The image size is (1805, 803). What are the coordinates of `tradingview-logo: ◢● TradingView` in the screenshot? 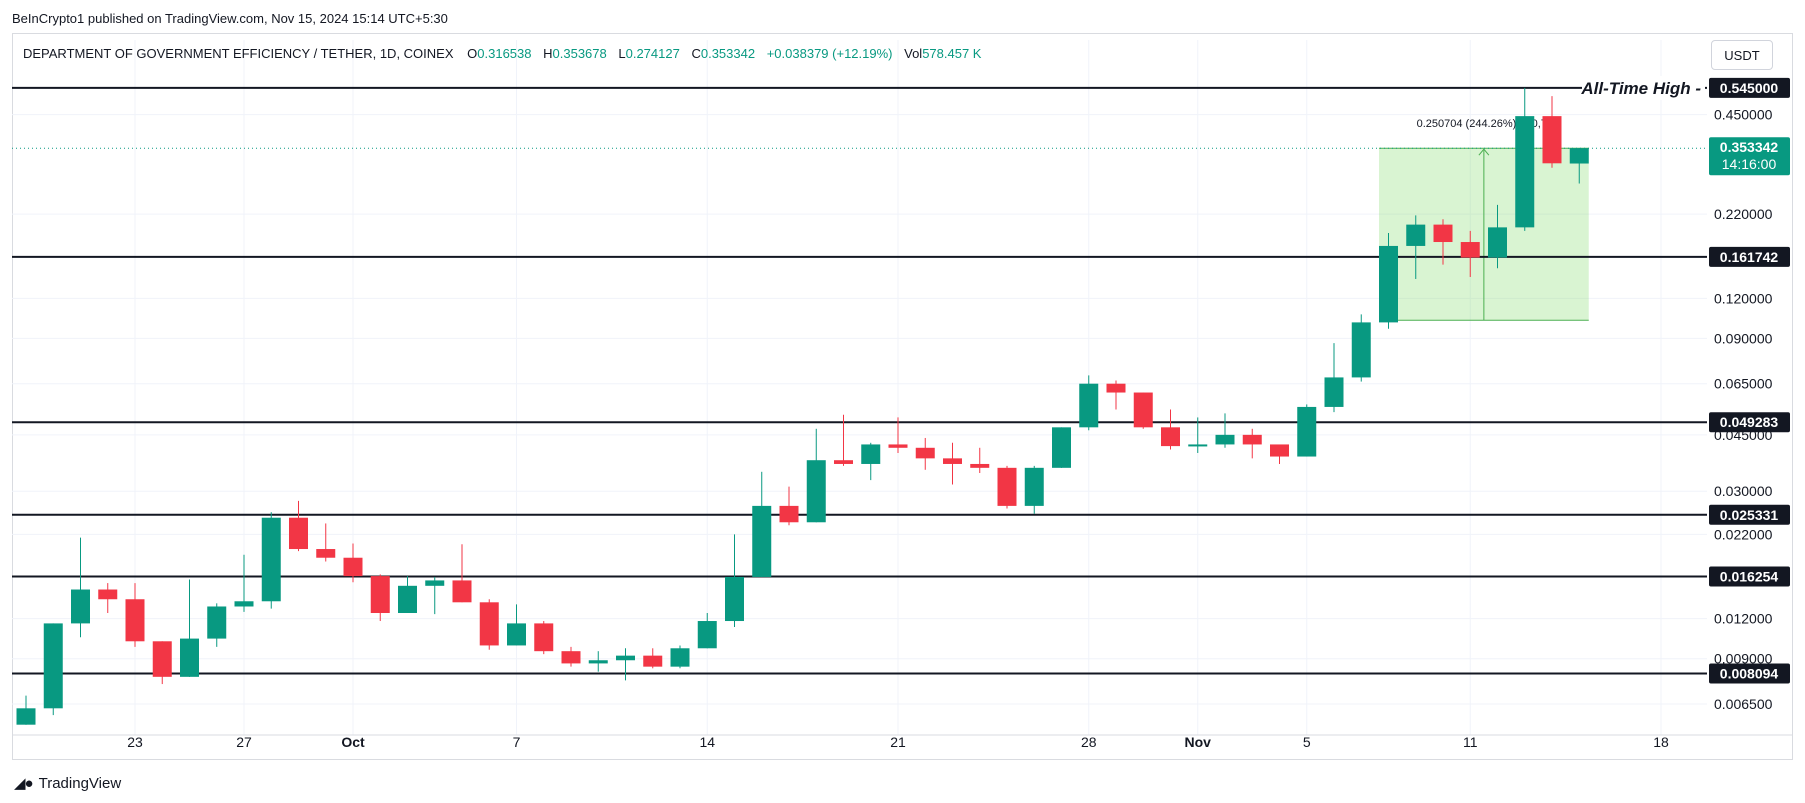 It's located at (68, 783).